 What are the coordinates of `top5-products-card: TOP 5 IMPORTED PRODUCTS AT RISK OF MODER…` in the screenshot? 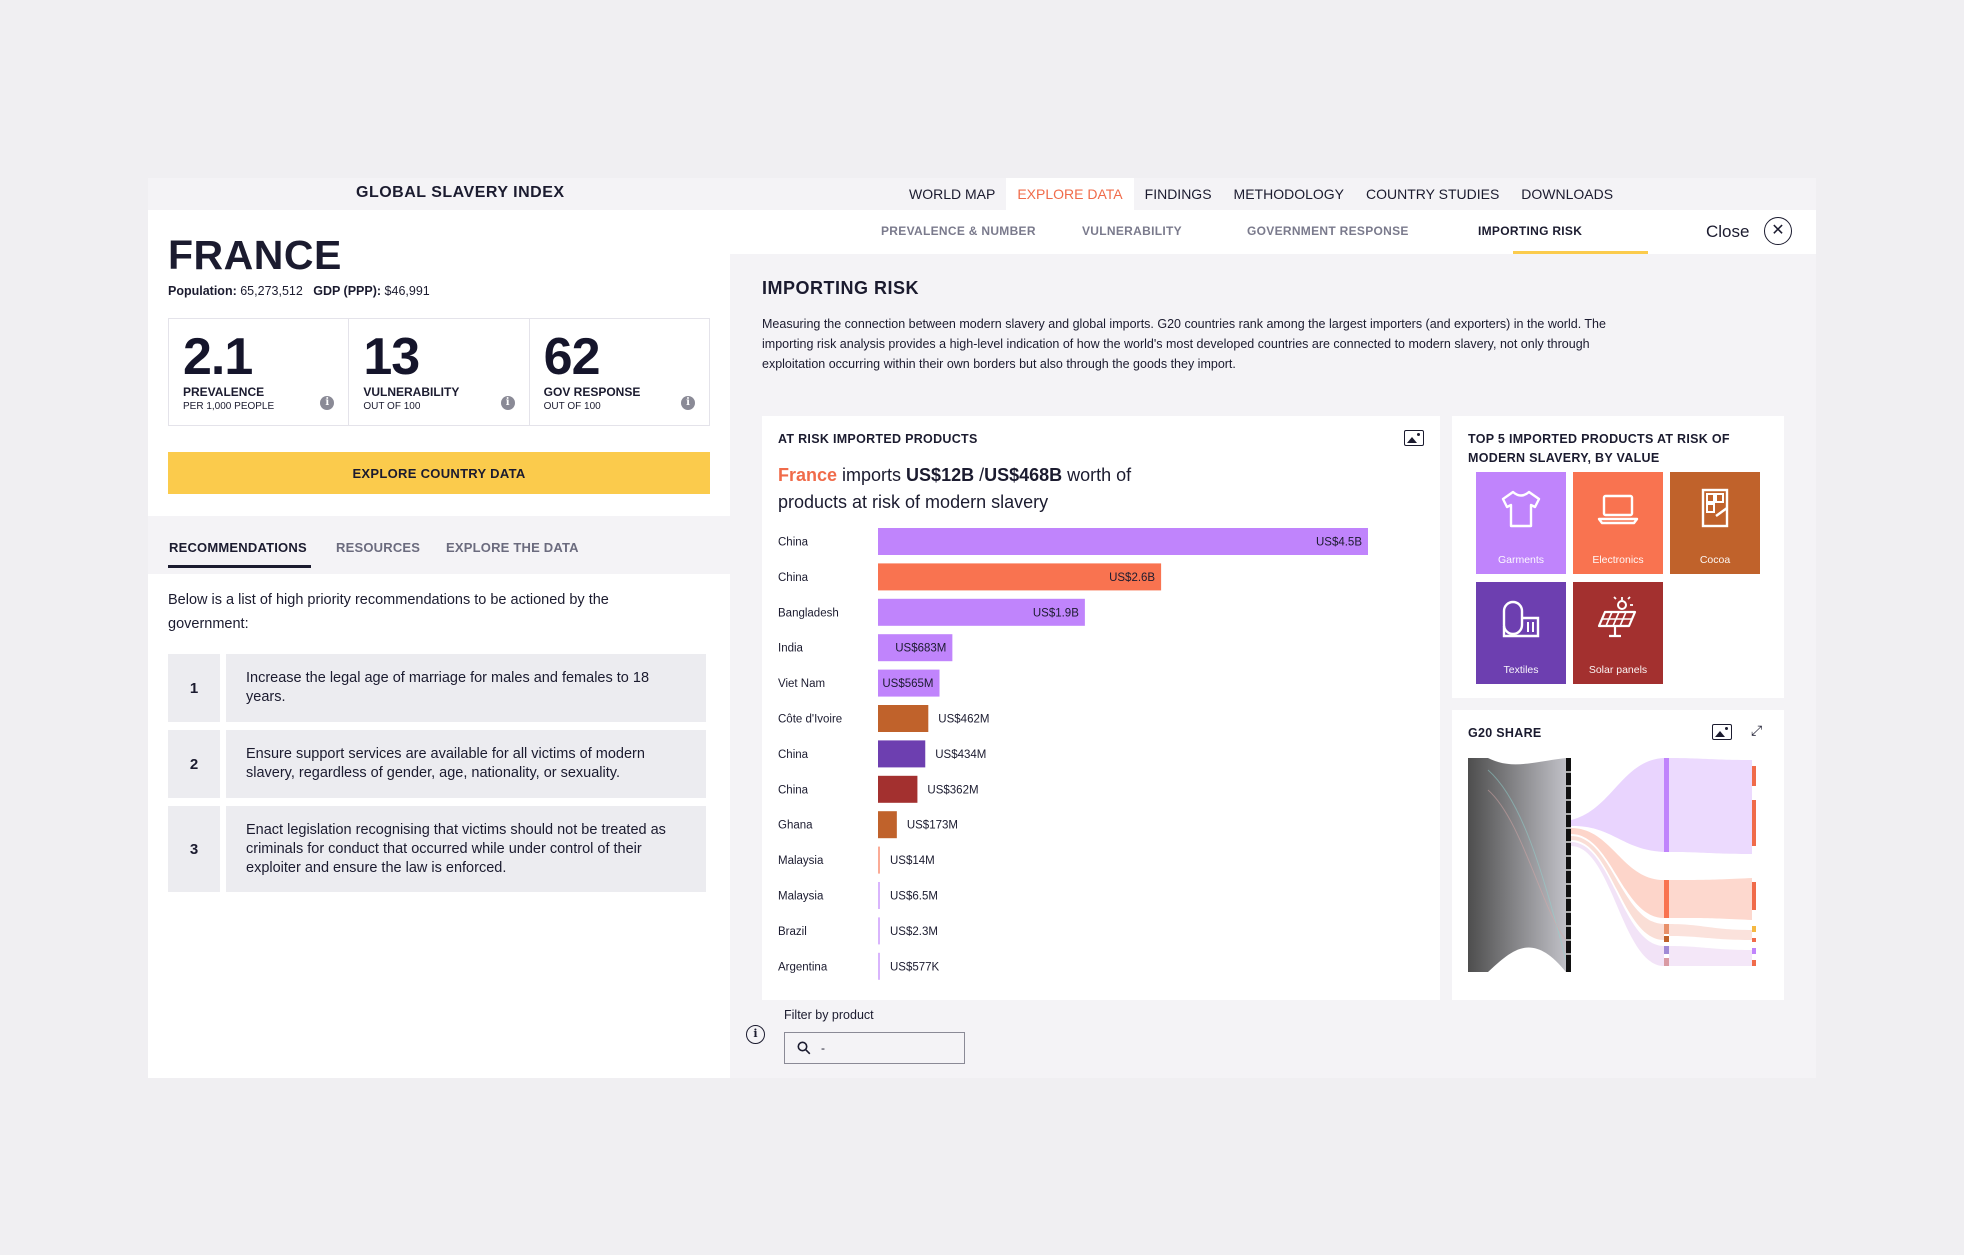 It's located at (1618, 557).